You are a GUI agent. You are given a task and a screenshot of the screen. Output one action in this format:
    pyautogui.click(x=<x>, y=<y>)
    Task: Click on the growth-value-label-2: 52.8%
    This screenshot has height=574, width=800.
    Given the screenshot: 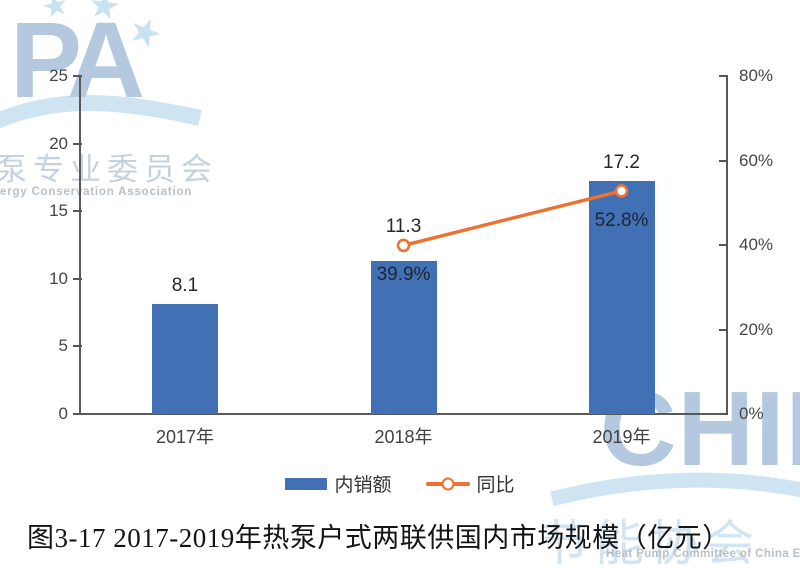 What is the action you would take?
    pyautogui.click(x=621, y=220)
    